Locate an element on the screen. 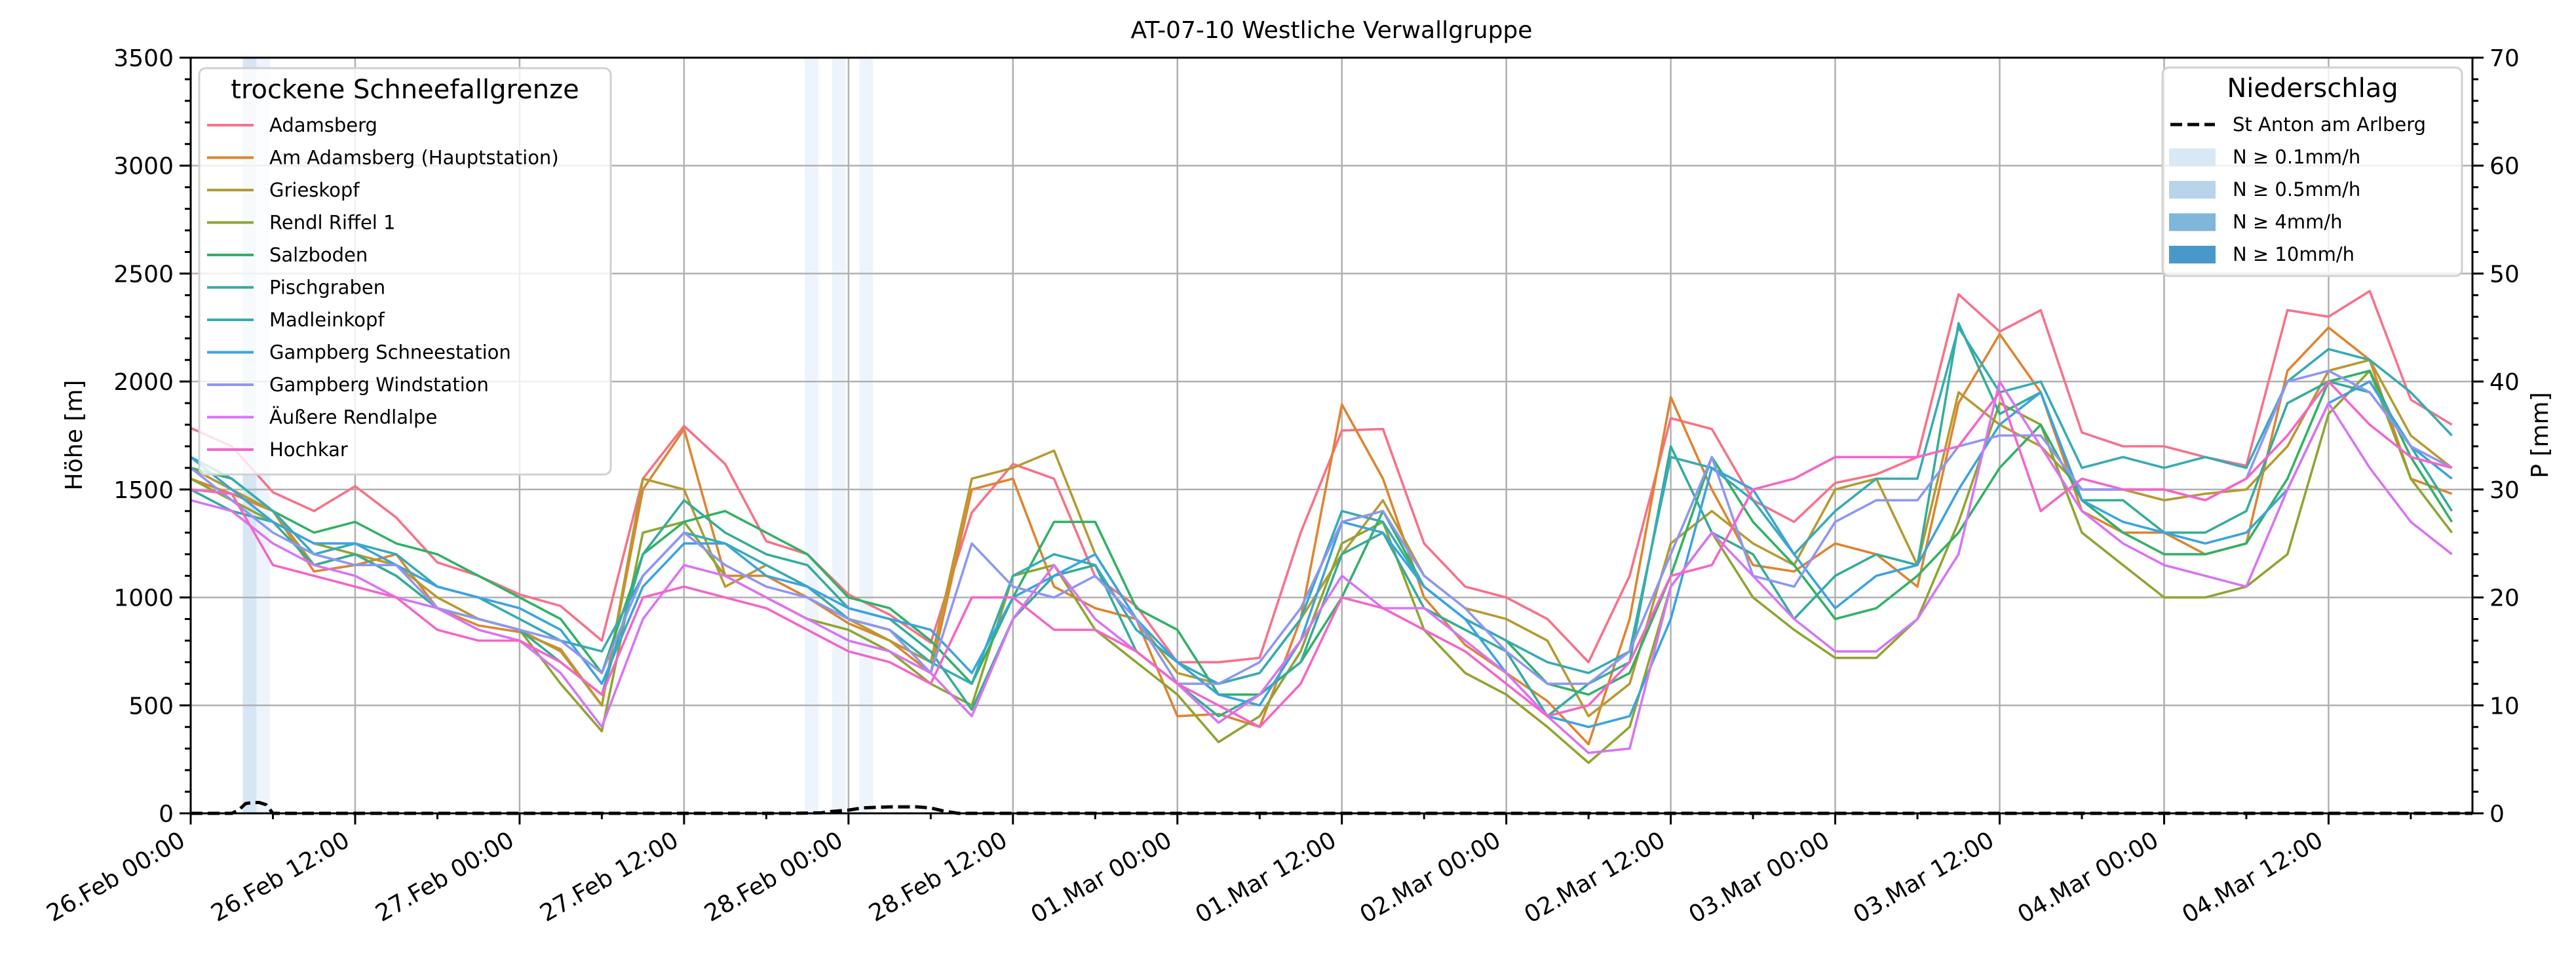  legend-title: trockene Schneefallgrenze is located at coordinates (405, 90).